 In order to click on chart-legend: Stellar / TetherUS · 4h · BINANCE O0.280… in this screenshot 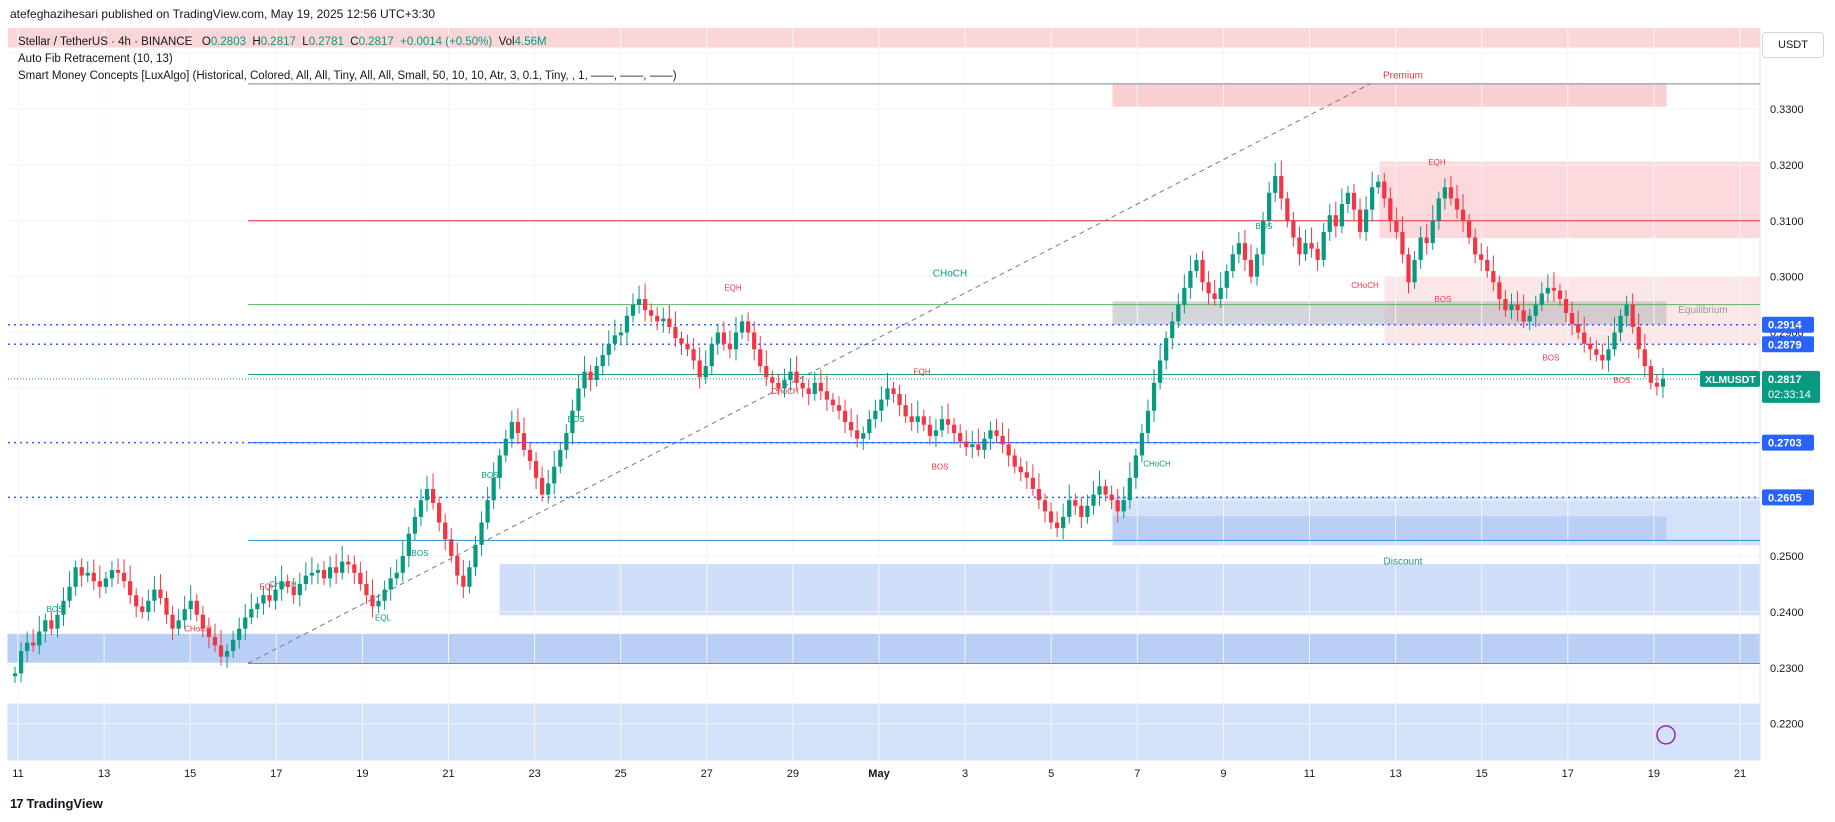, I will do `click(347, 59)`.